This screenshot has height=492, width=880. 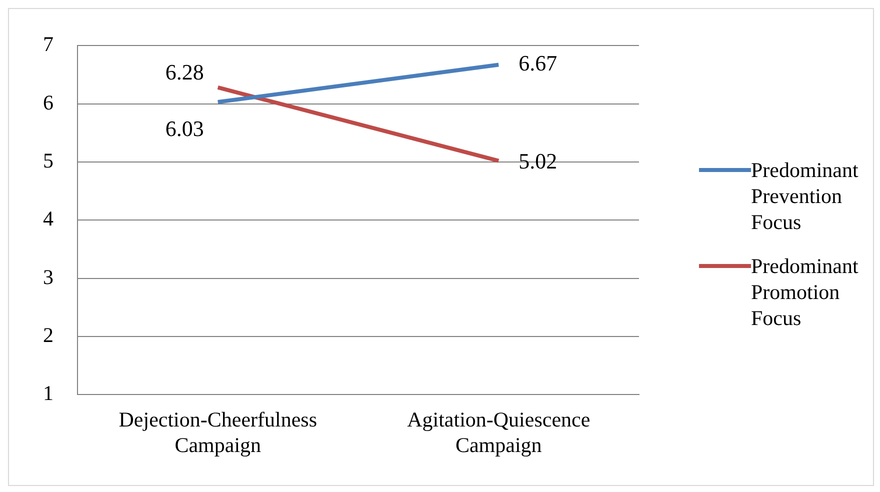 I want to click on y-tick-label: 4, so click(x=48, y=218).